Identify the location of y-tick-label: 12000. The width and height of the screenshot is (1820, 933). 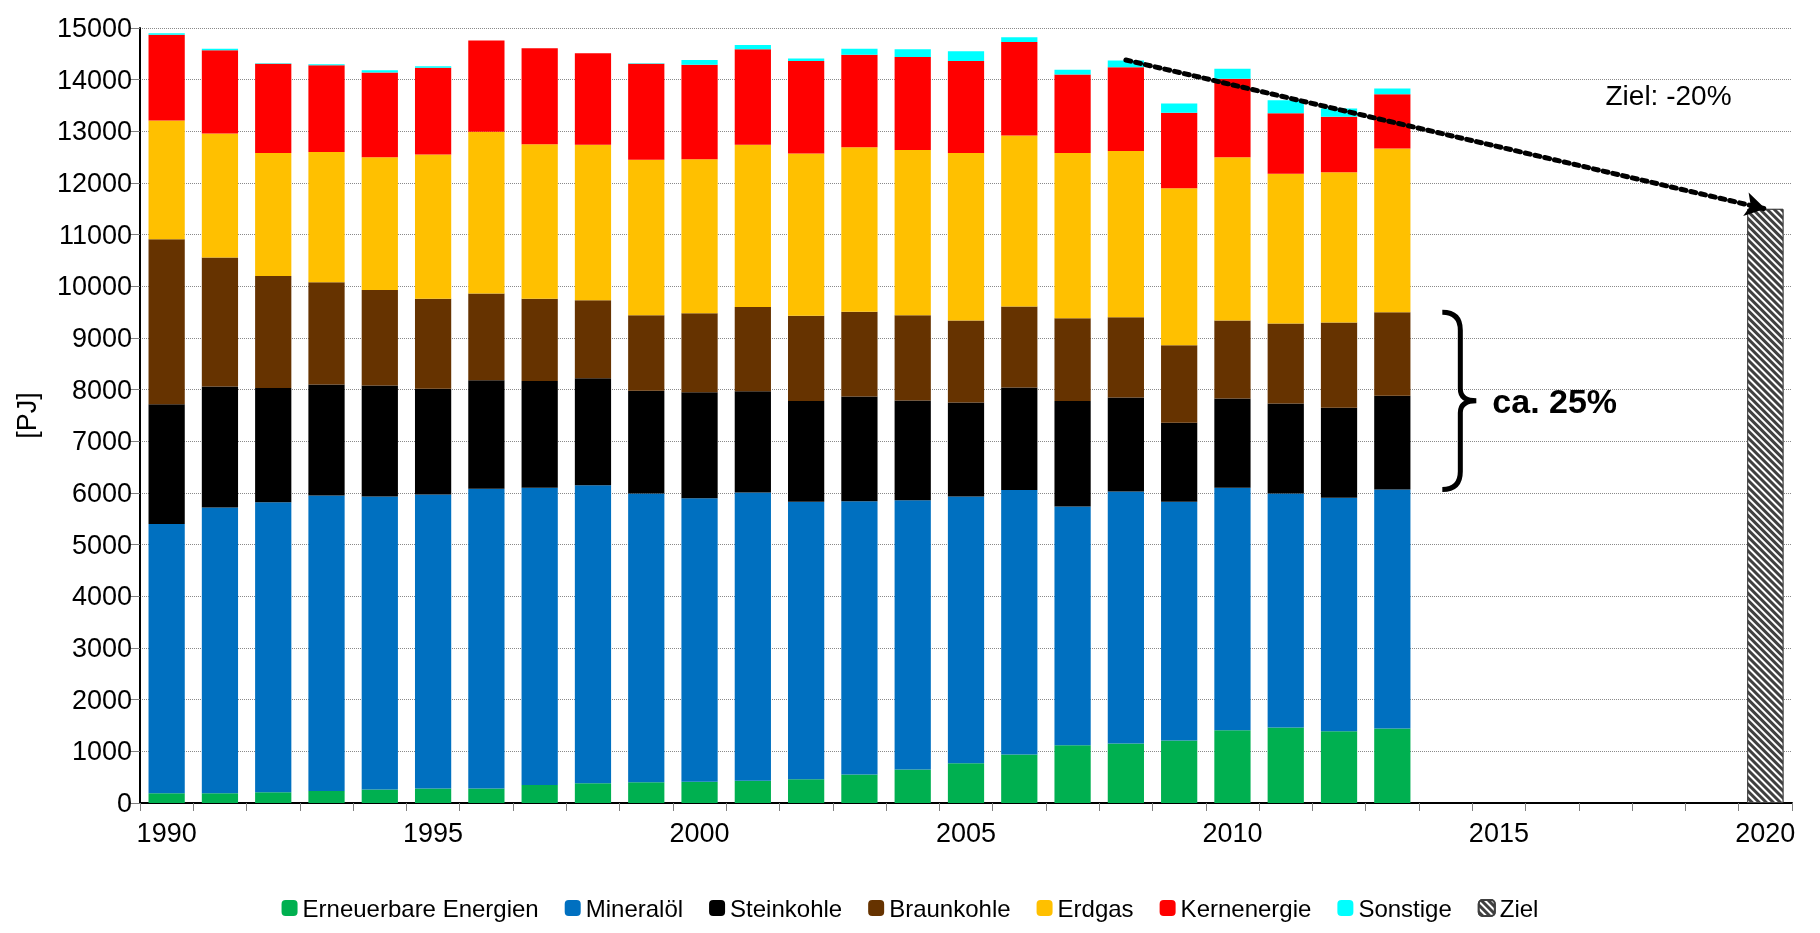
(94, 183).